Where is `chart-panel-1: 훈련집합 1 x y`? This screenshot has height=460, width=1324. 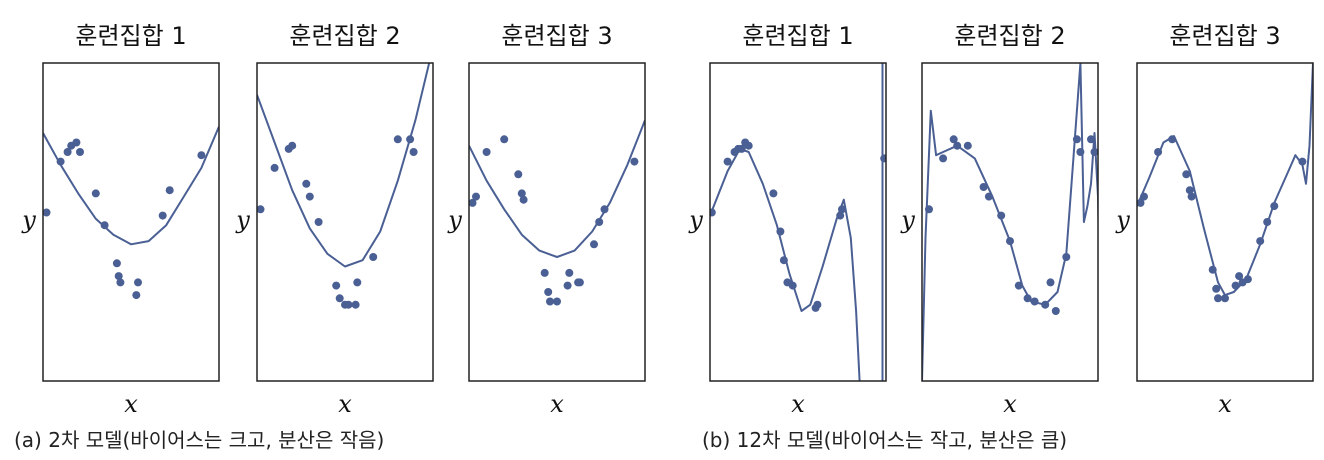 chart-panel-1: 훈련집합 1 x y is located at coordinates (120, 220).